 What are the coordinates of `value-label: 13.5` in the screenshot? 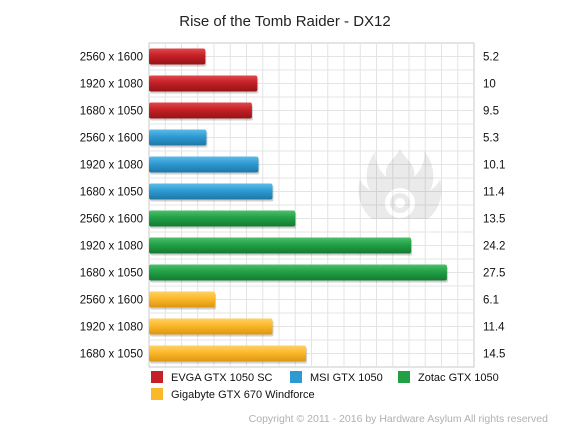 It's located at (494, 220).